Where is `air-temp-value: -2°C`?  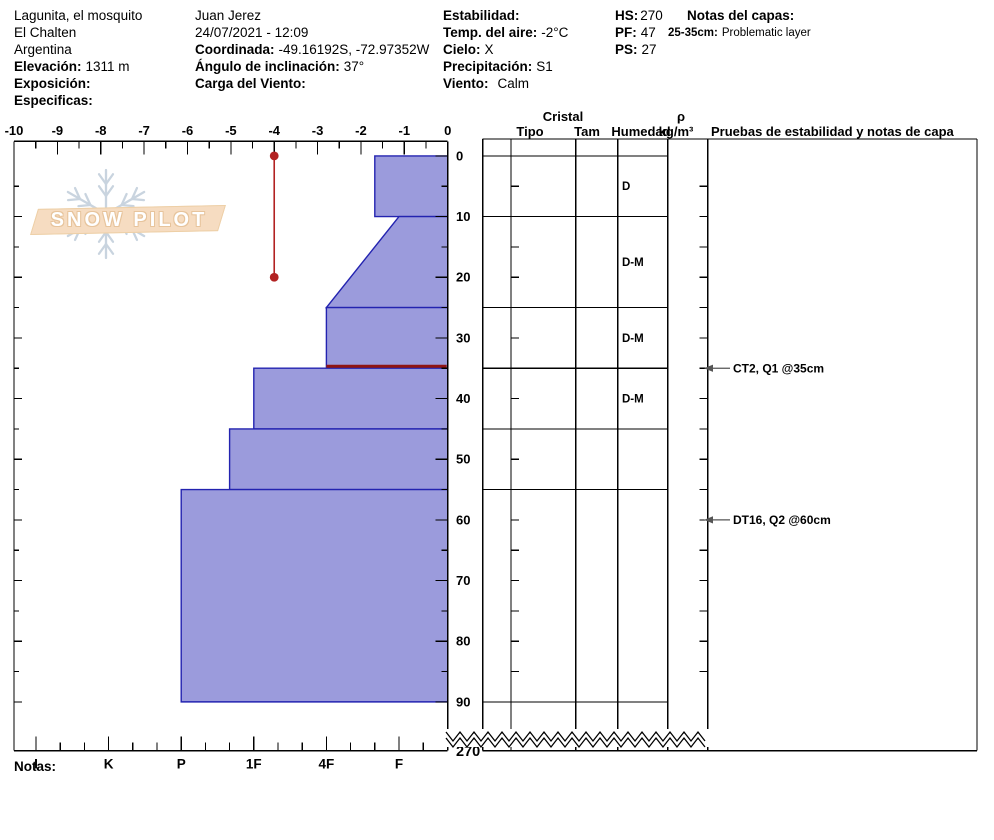 air-temp-value: -2°C is located at coordinates (555, 32).